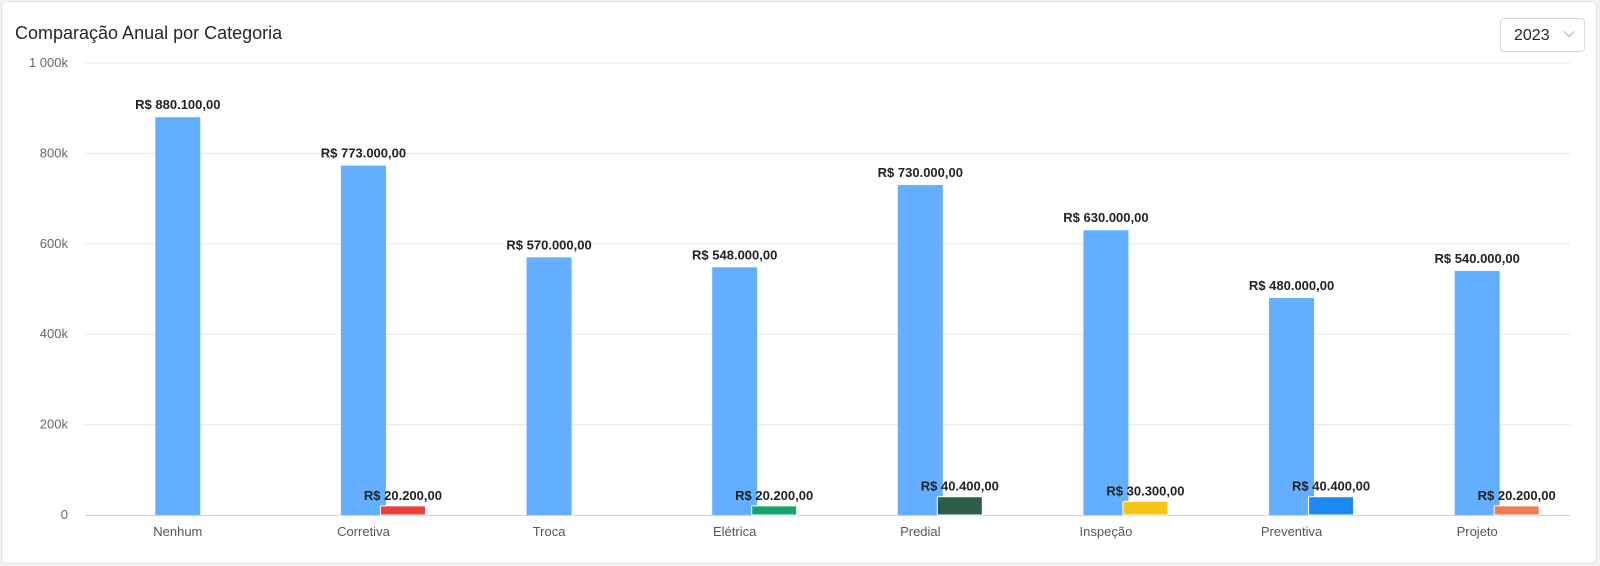 This screenshot has height=566, width=1600. Describe the element at coordinates (54, 152) in the screenshot. I see `y-tick-label: 800k` at that location.